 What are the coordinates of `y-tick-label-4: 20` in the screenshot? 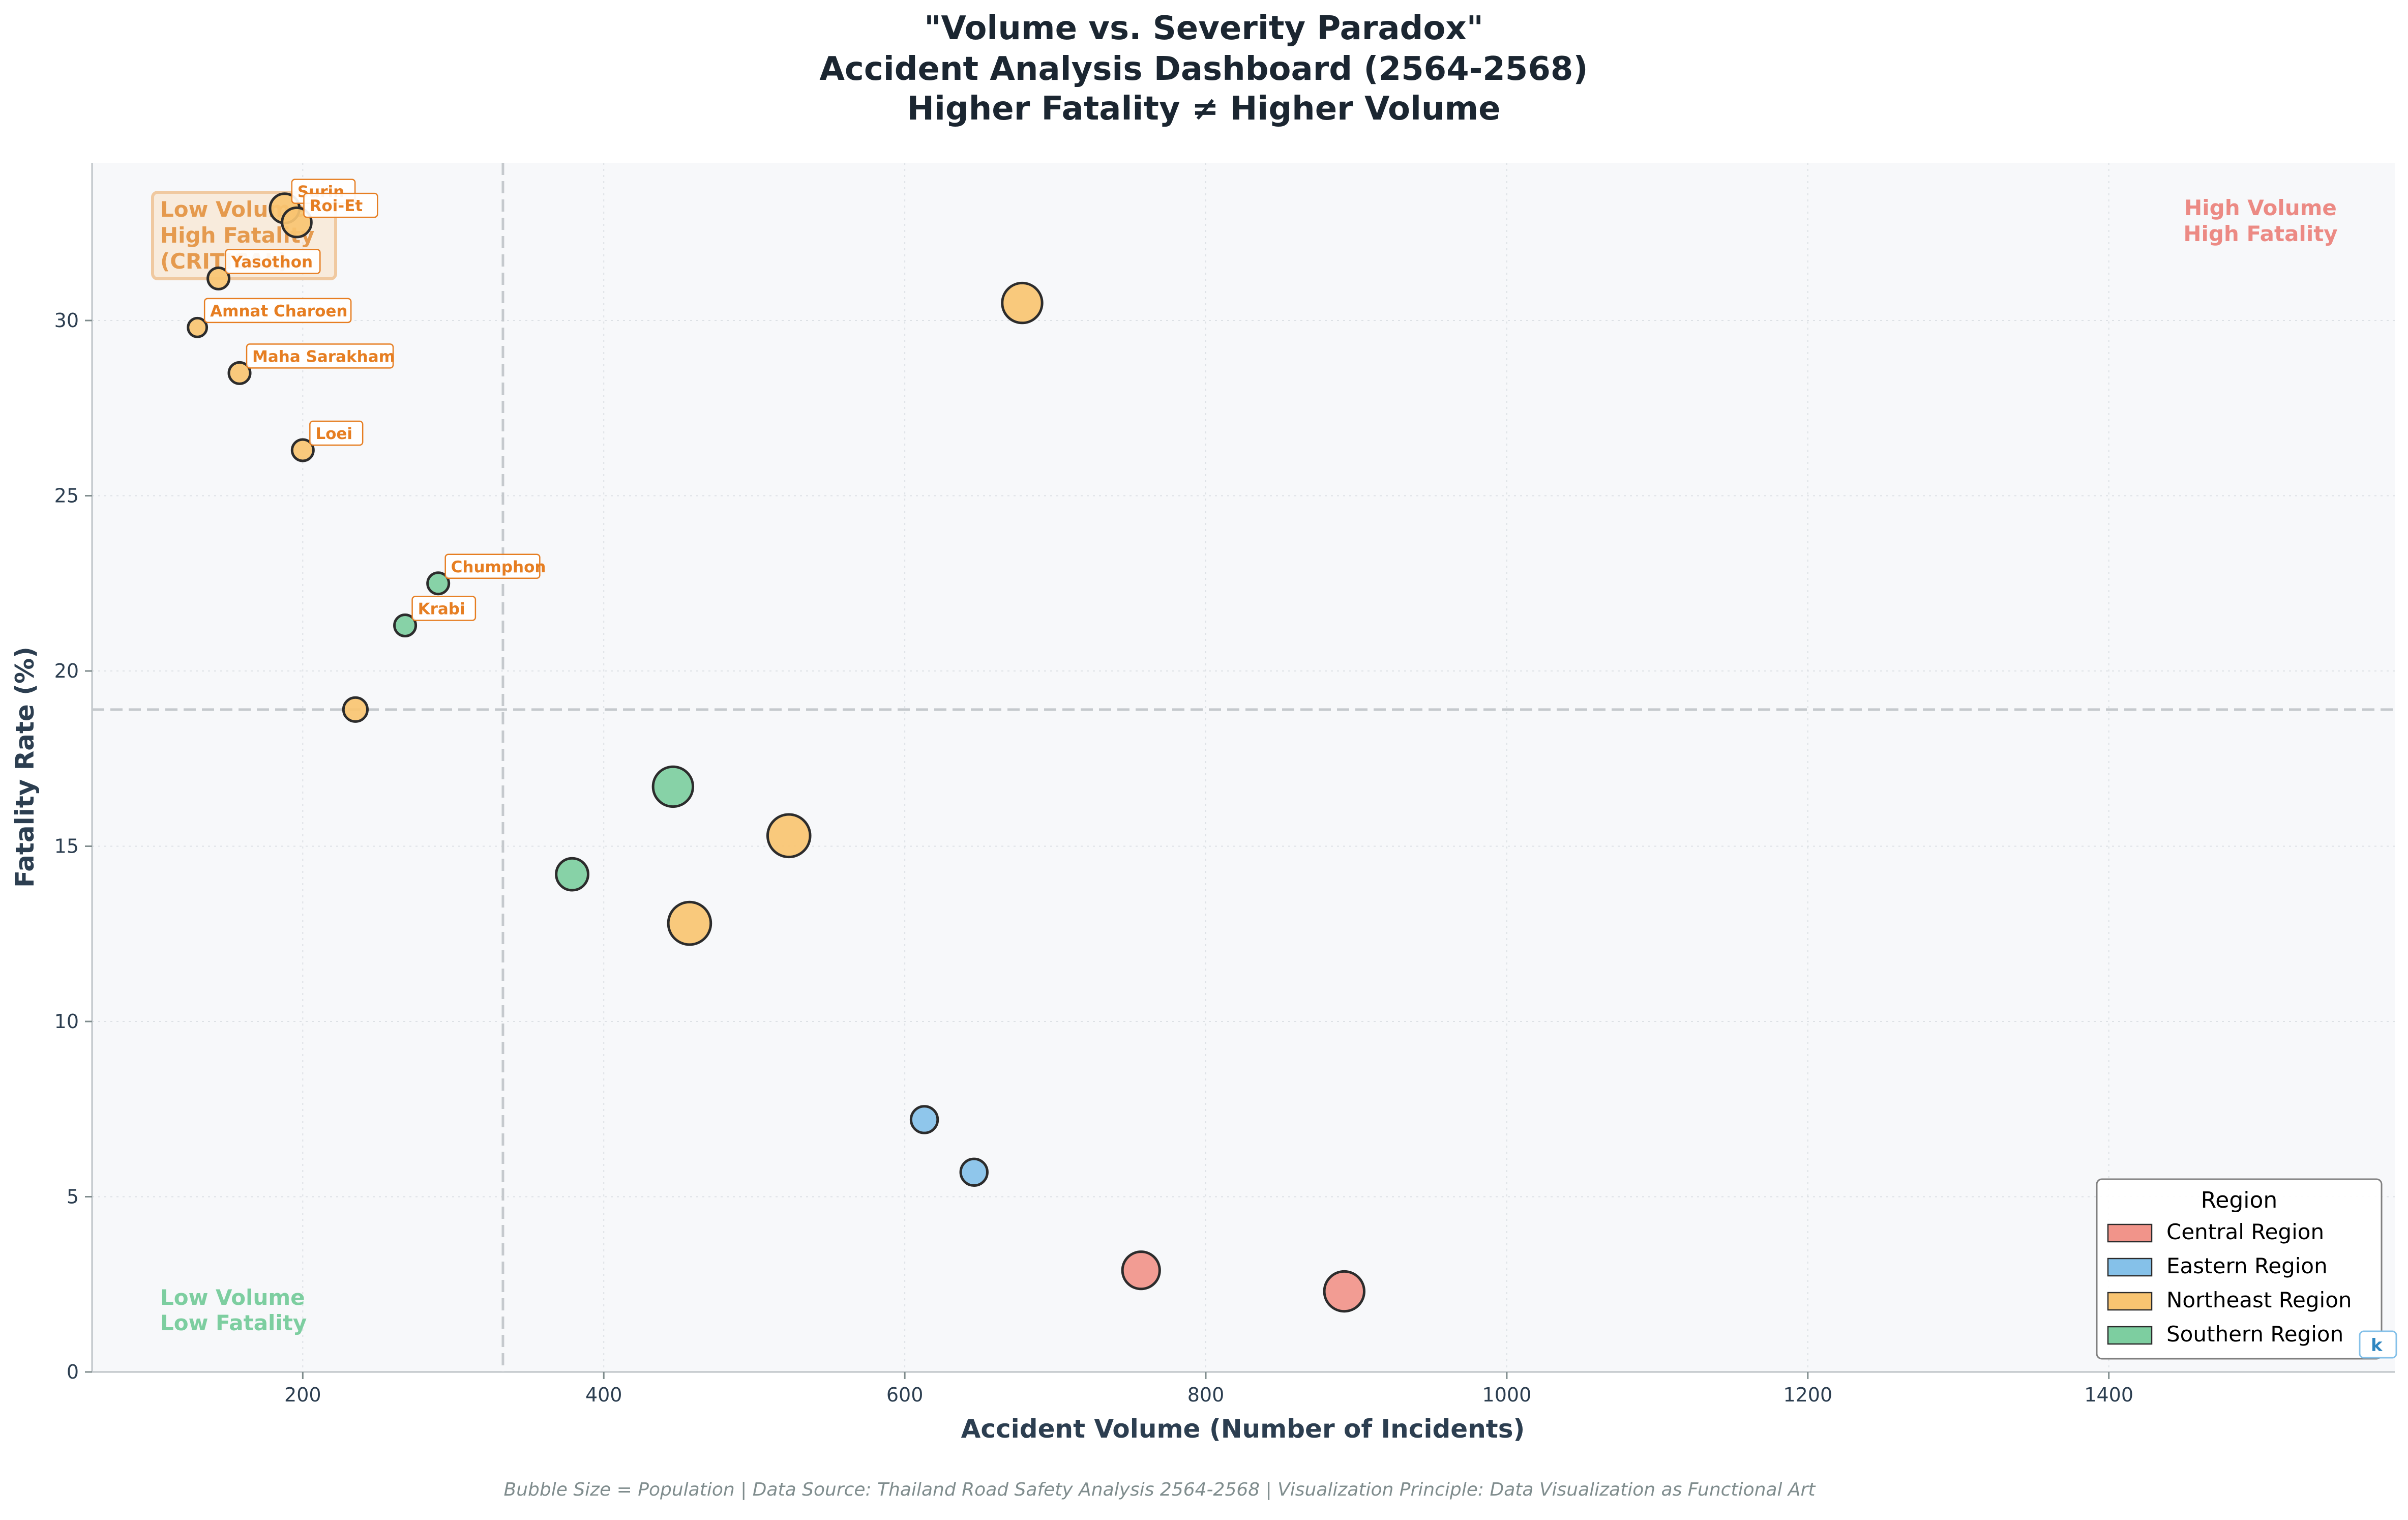 It's located at (67, 671).